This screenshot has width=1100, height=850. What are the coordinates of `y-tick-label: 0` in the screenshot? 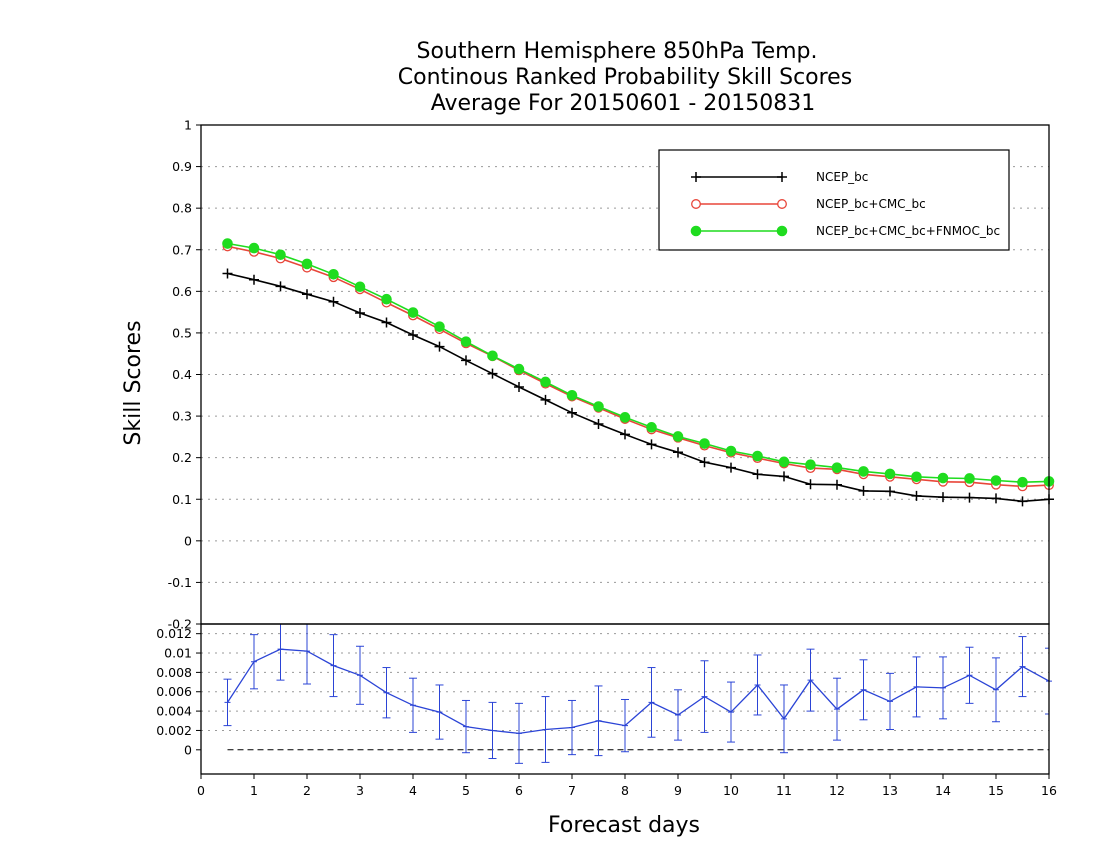 It's located at (188, 540).